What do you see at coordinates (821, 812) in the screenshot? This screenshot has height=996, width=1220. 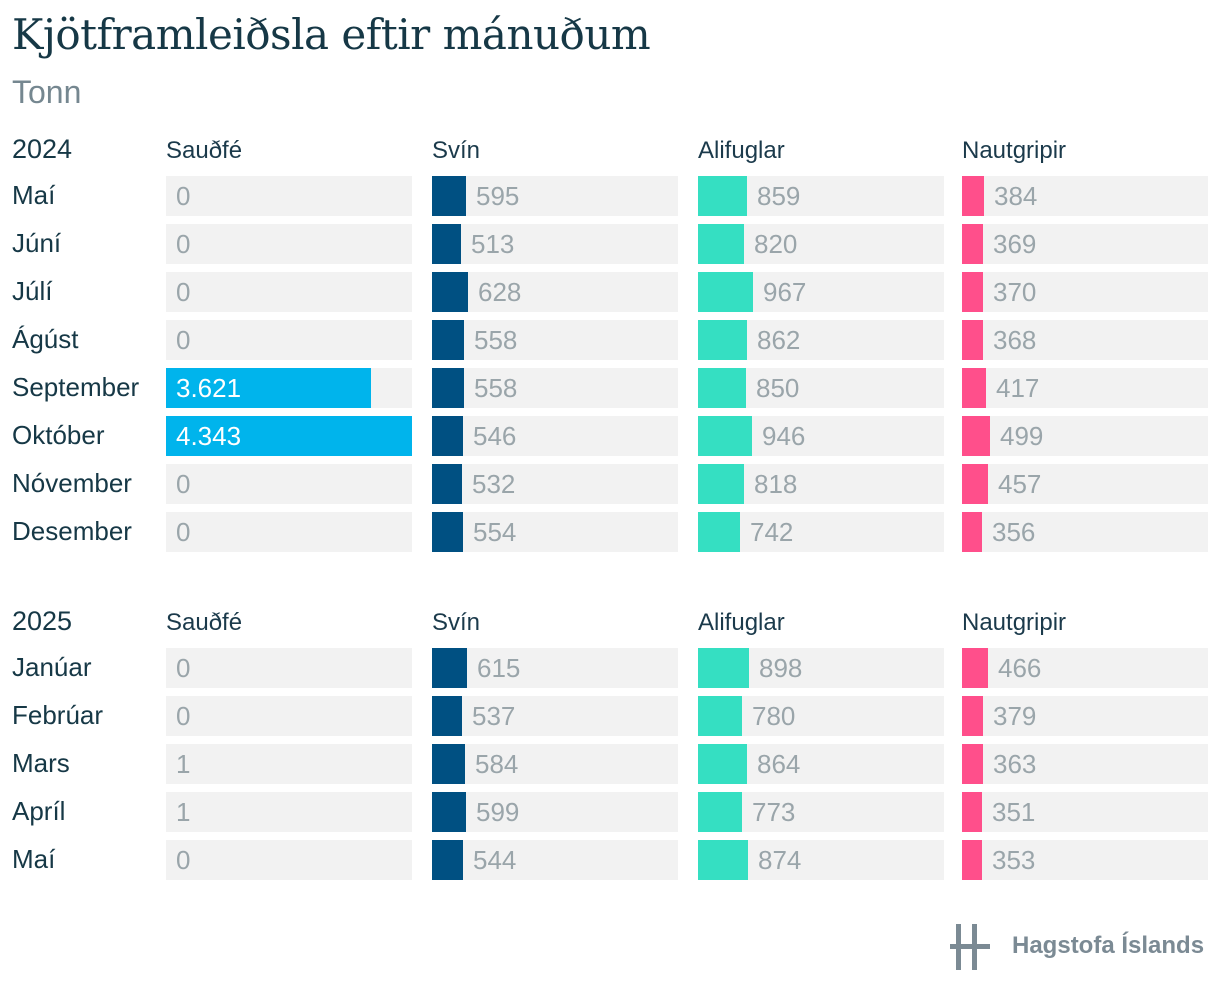 I see `bar-track: 773` at bounding box center [821, 812].